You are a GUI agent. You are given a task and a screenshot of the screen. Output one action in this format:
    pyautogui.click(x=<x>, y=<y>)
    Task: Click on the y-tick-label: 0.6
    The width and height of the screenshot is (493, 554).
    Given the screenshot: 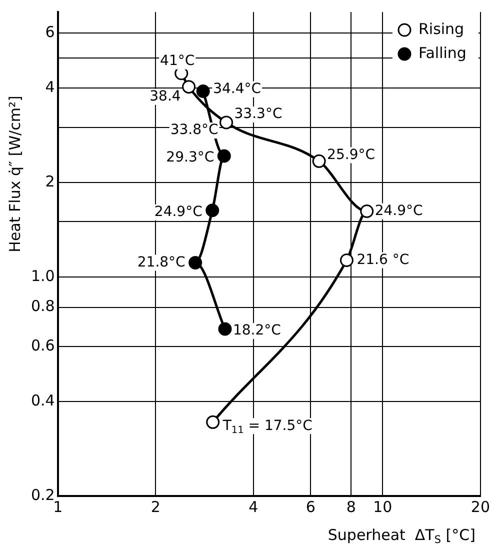 What is the action you would take?
    pyautogui.click(x=42, y=345)
    